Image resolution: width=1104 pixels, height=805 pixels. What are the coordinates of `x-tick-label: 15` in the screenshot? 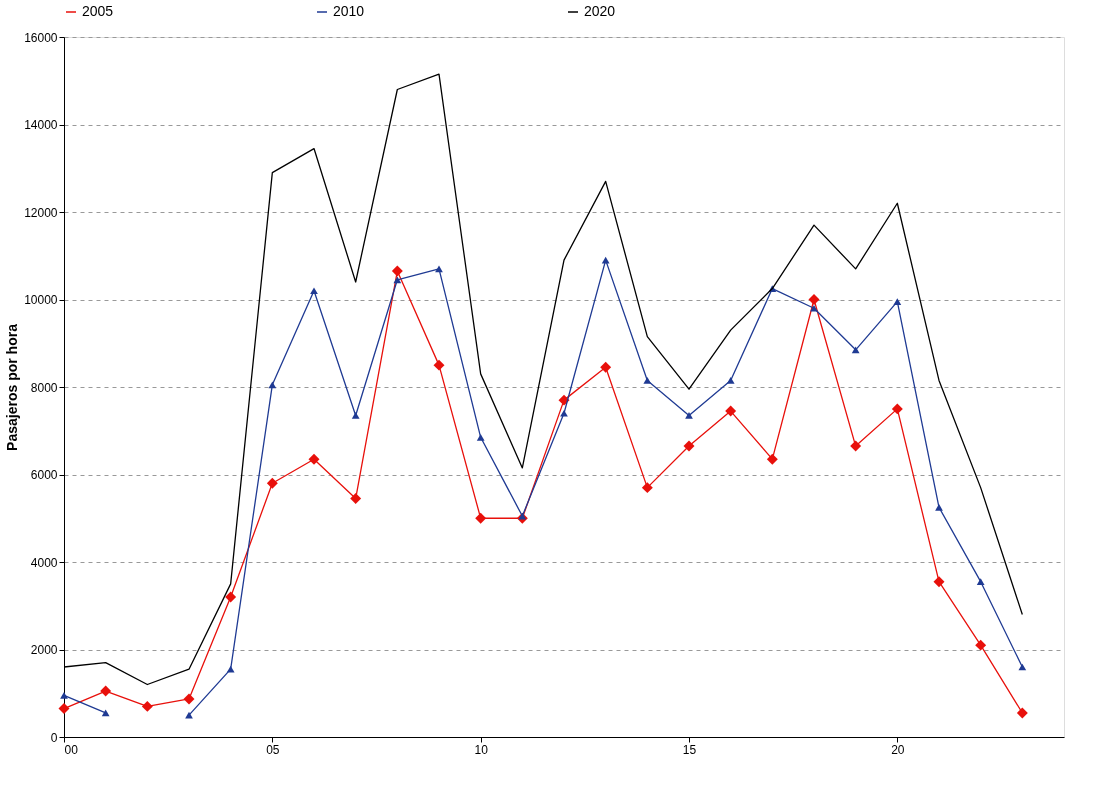 It's located at (689, 749).